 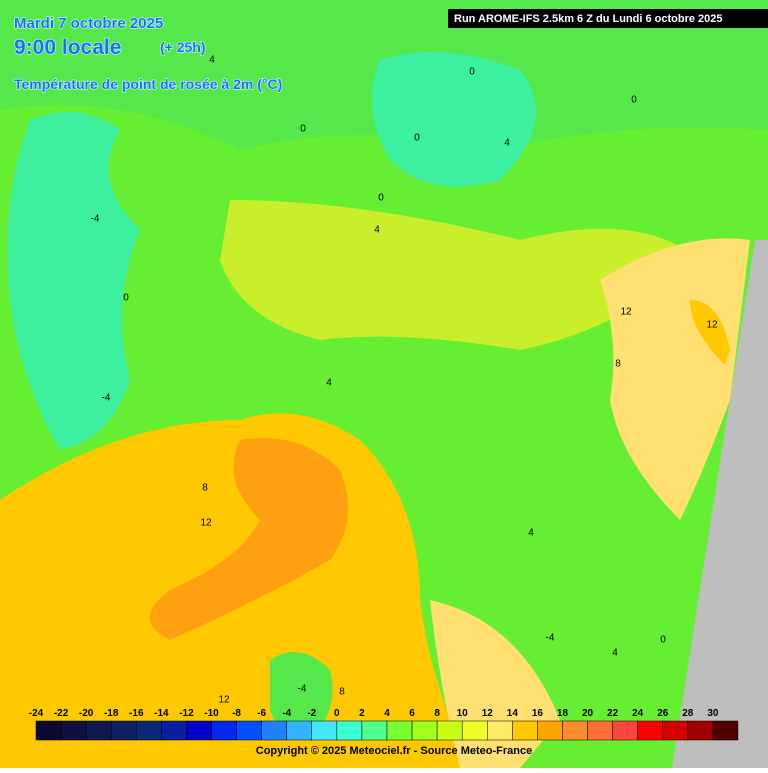 What do you see at coordinates (61, 713) in the screenshot?
I see `legend-label: -22` at bounding box center [61, 713].